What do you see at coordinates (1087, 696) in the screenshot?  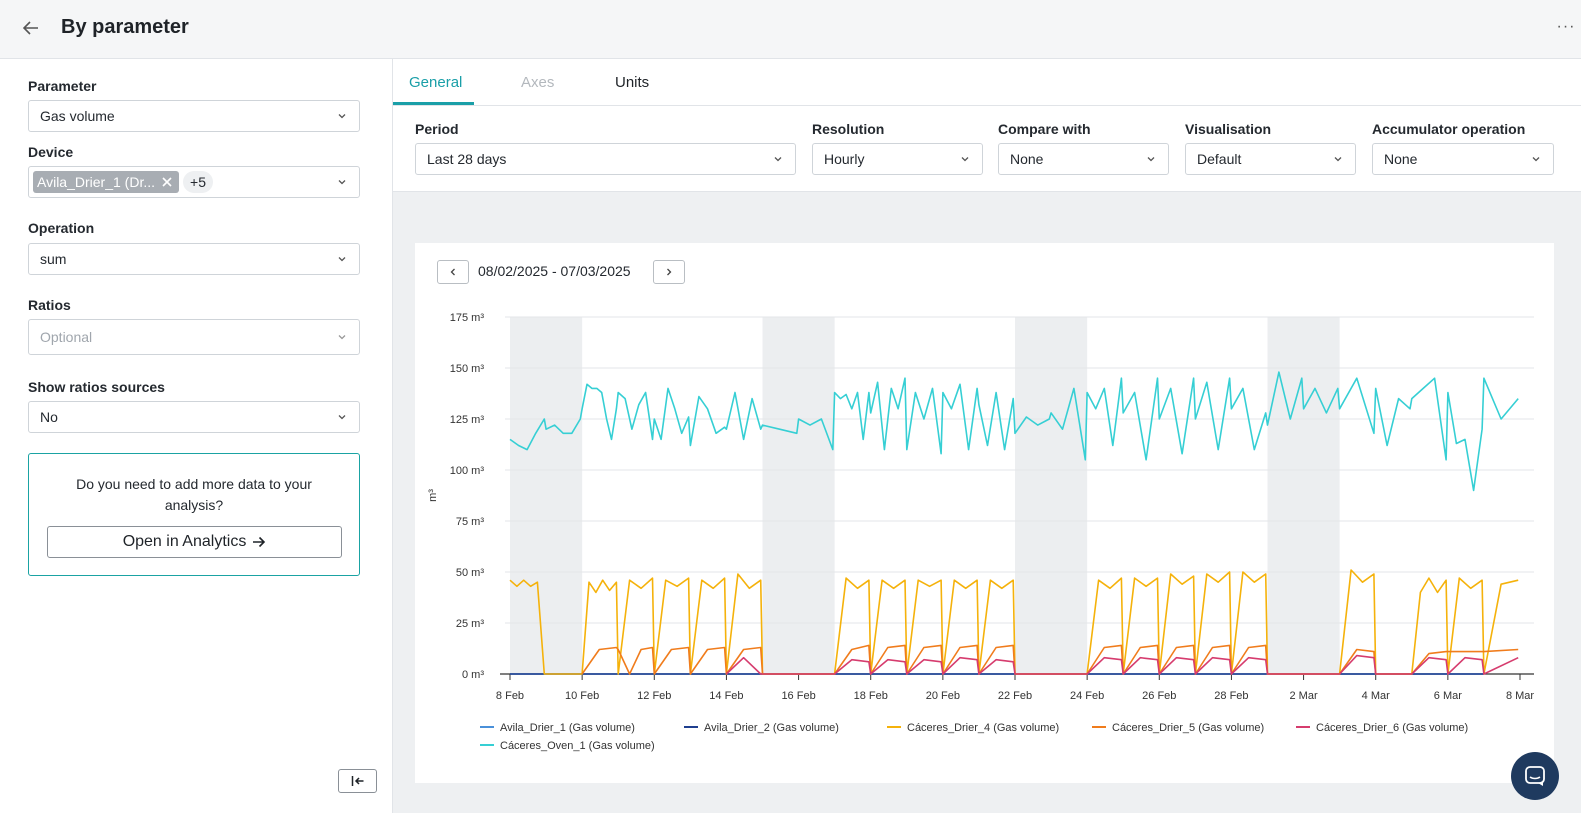 I see `x-tick-label: 24 Feb` at bounding box center [1087, 696].